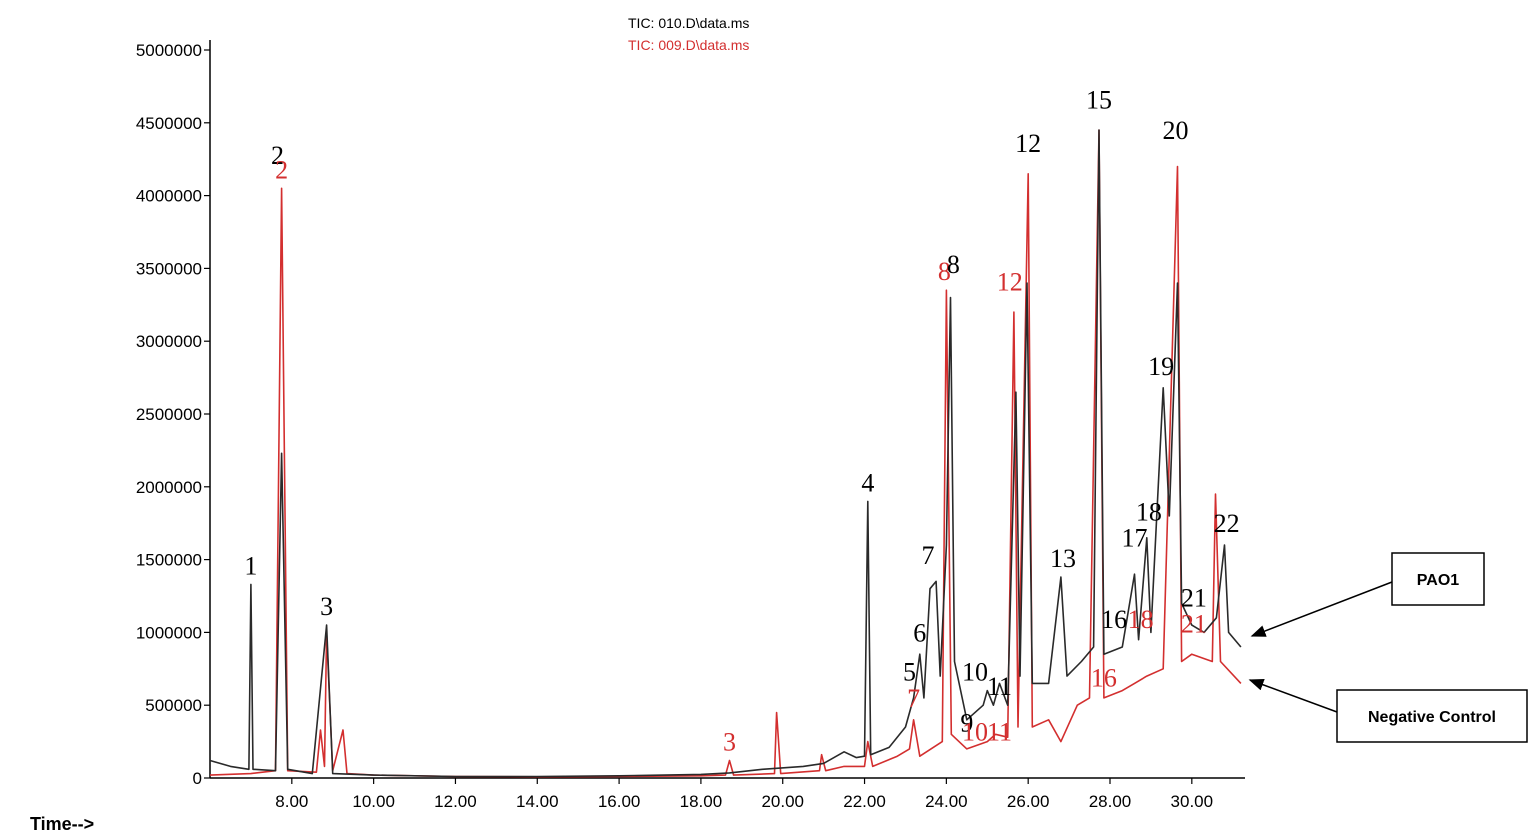 Image resolution: width=1533 pixels, height=837 pixels. Describe the element at coordinates (169, 196) in the screenshot. I see `y-tick-label: 4000000` at that location.